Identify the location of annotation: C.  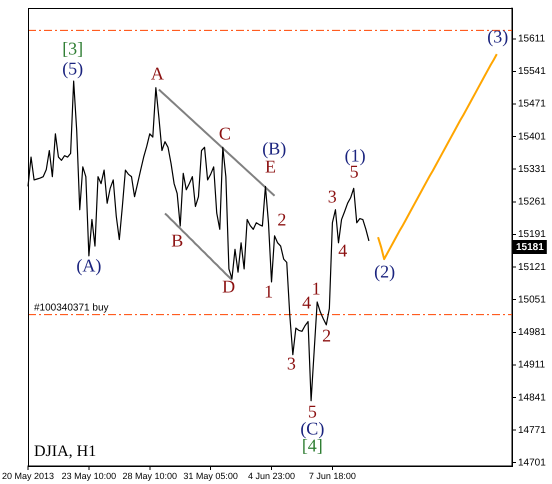
(224, 134).